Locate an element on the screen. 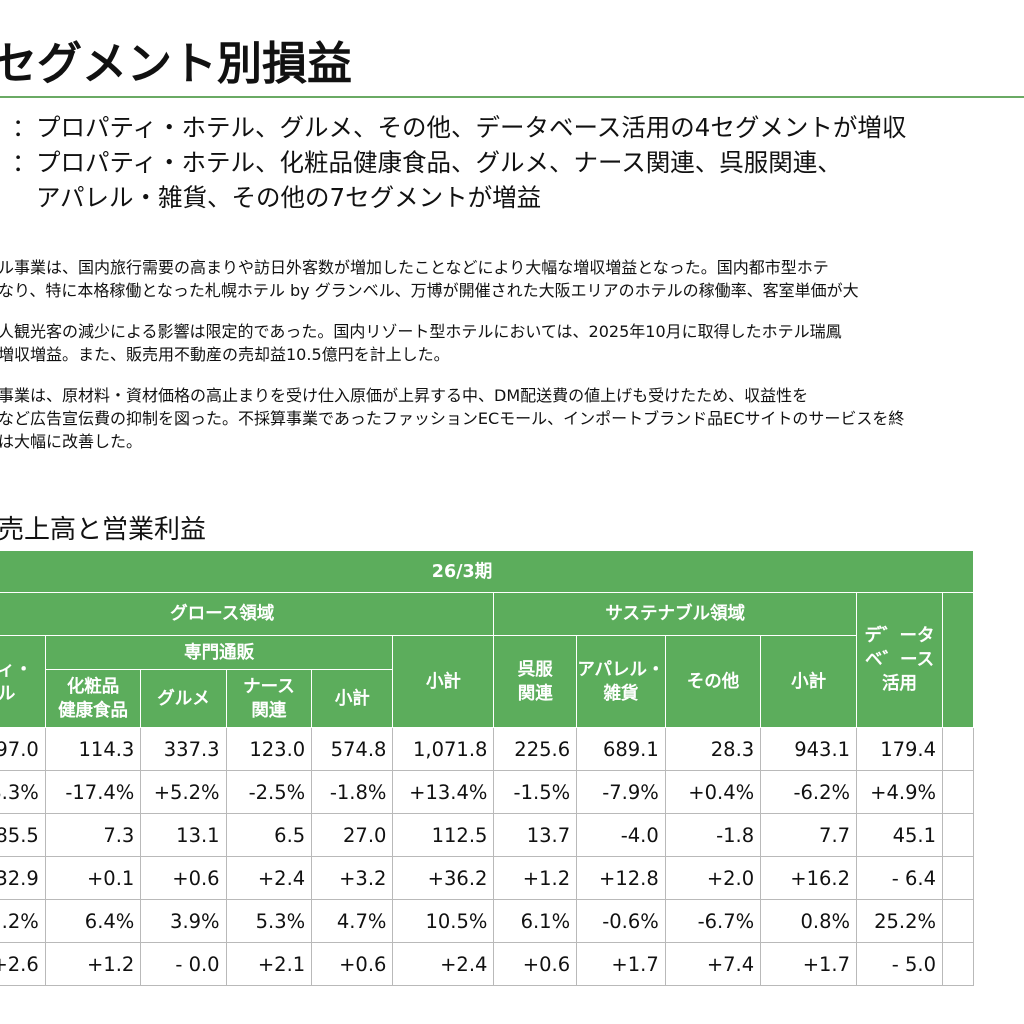  table-cell: 25.2% is located at coordinates (900, 921).